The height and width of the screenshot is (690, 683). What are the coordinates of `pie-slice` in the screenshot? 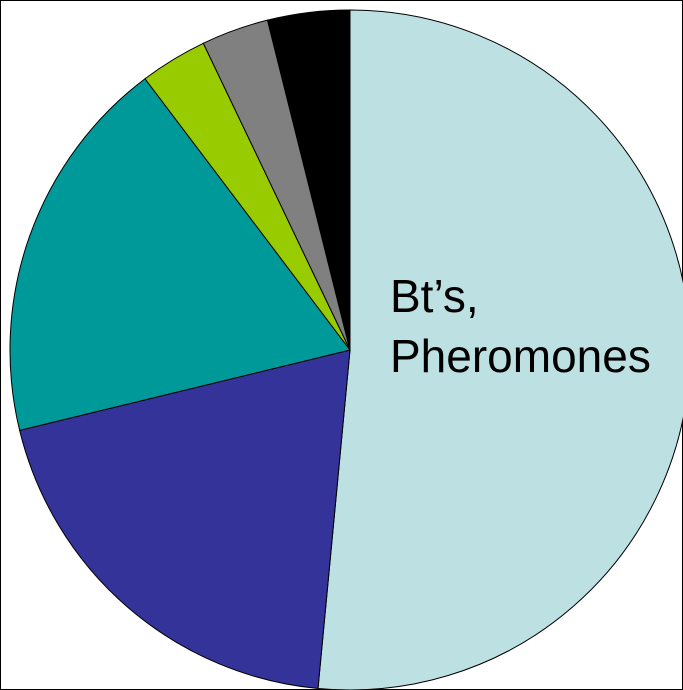 It's located at (308, 180).